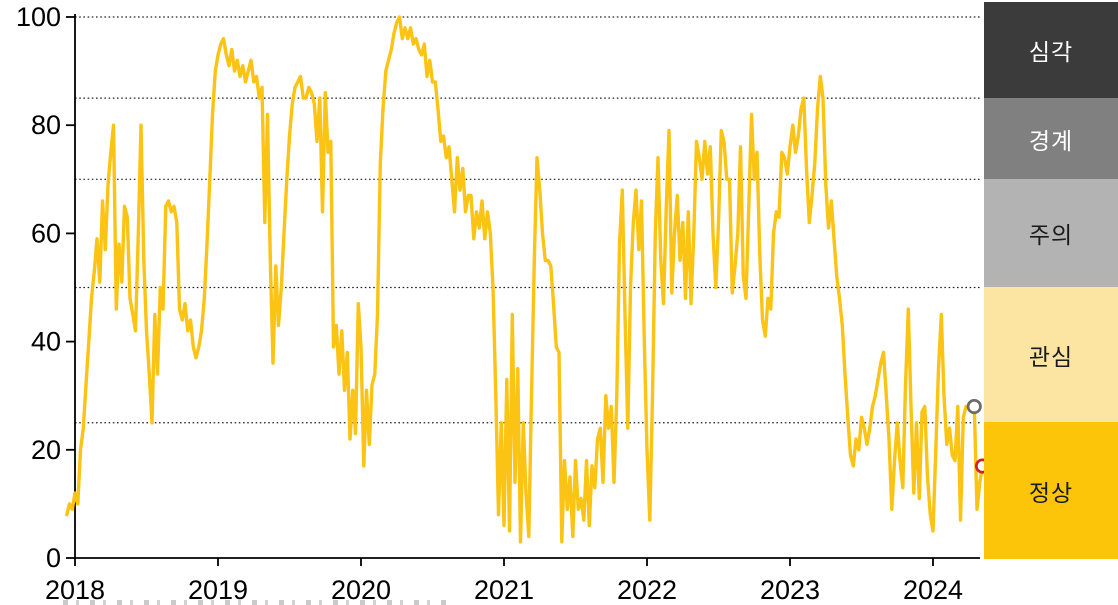  I want to click on clipped-content-sliver, so click(258, 602).